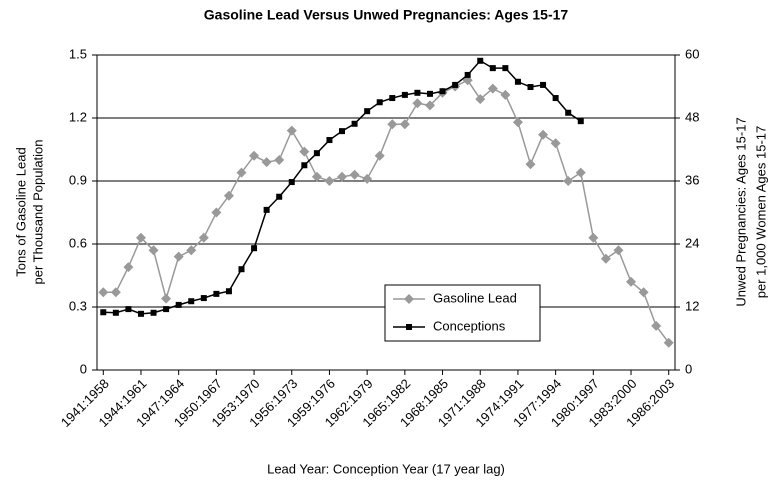 This screenshot has width=779, height=490. What do you see at coordinates (692, 179) in the screenshot?
I see `y2-tick-label: 36` at bounding box center [692, 179].